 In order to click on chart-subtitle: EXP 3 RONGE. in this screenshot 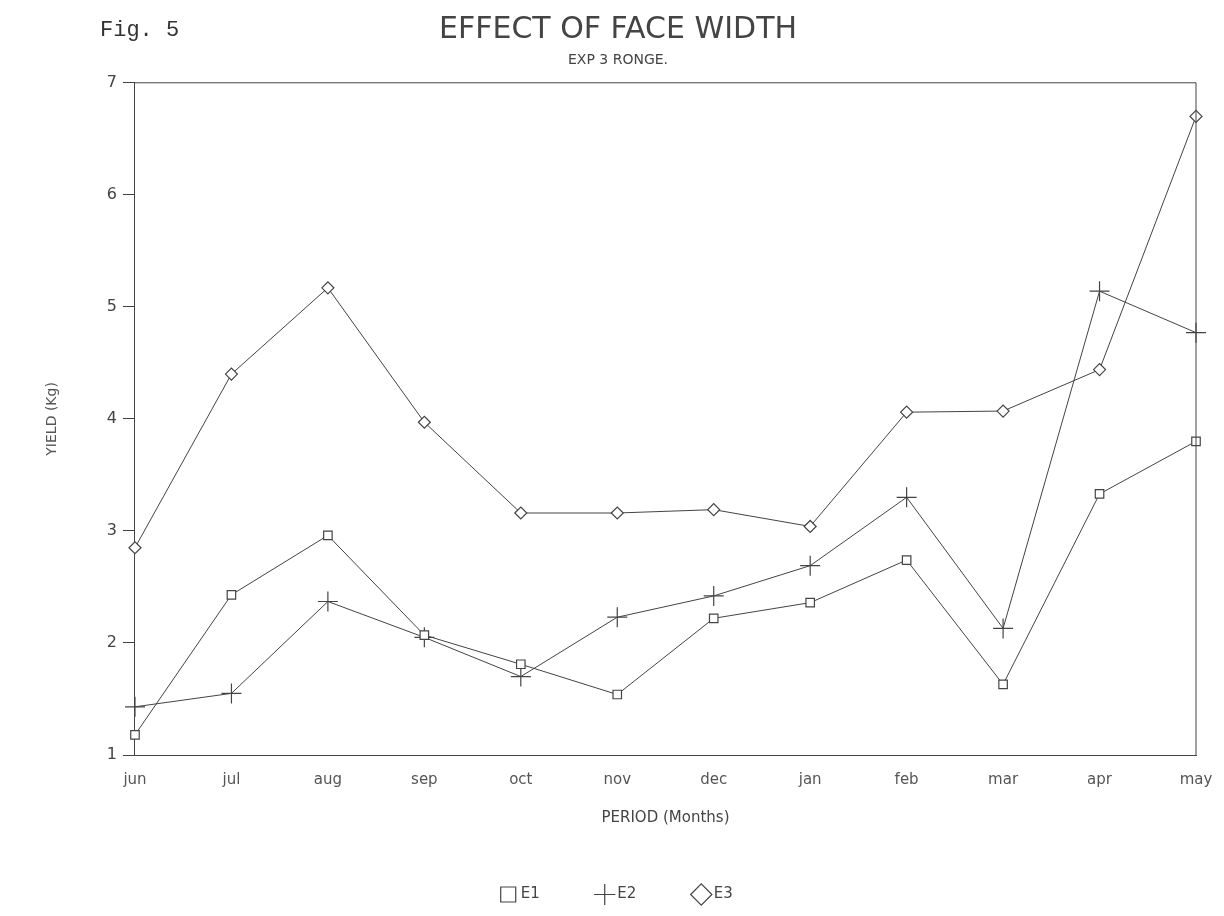, I will do `click(618, 59)`.